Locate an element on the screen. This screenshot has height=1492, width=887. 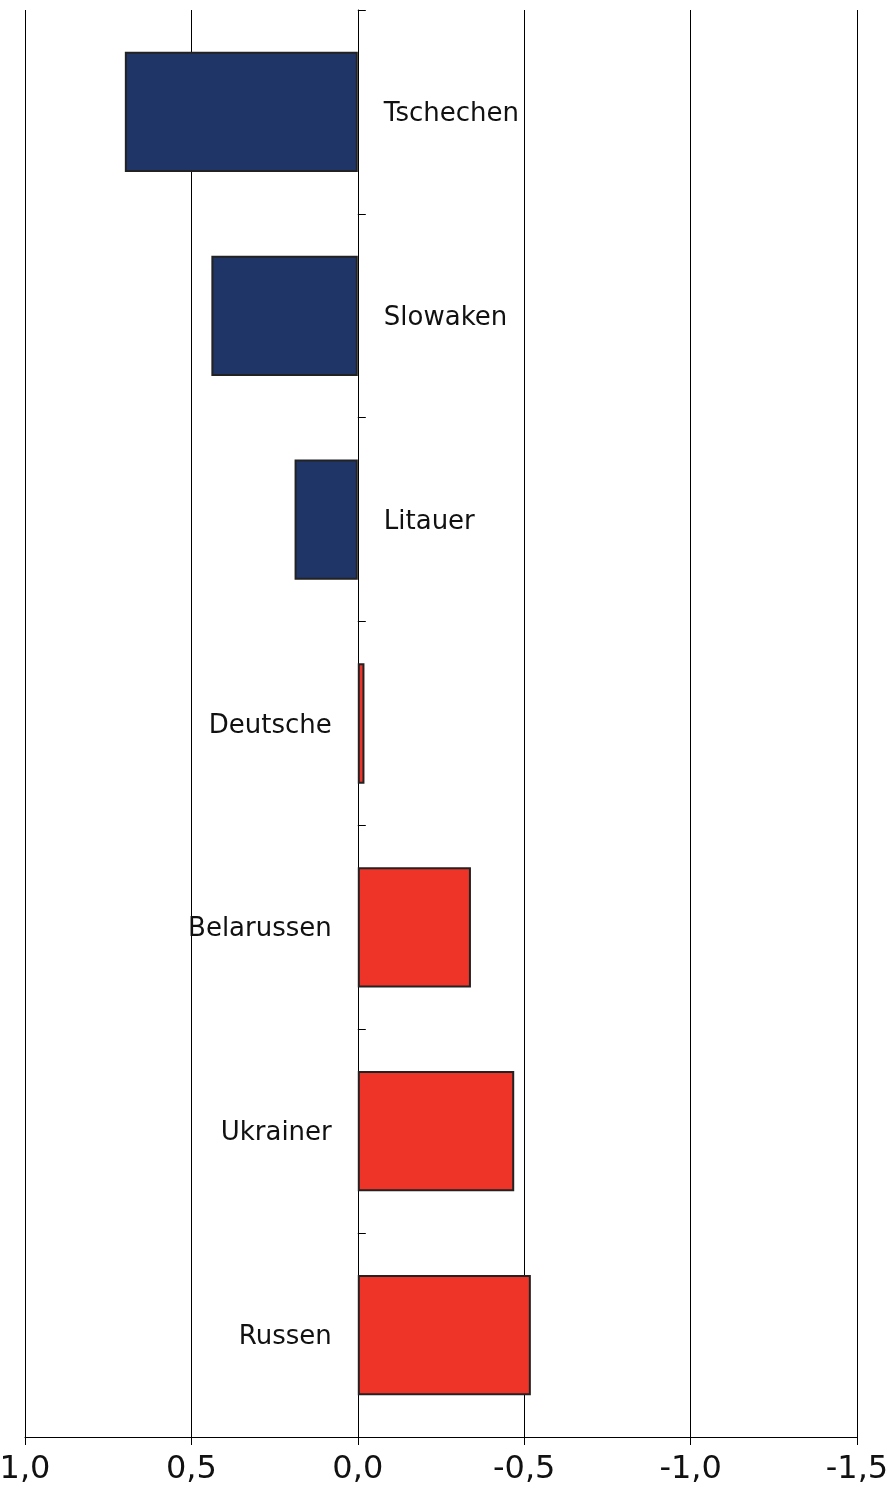
x-tick-label: -1,0 is located at coordinates (690, 1467).